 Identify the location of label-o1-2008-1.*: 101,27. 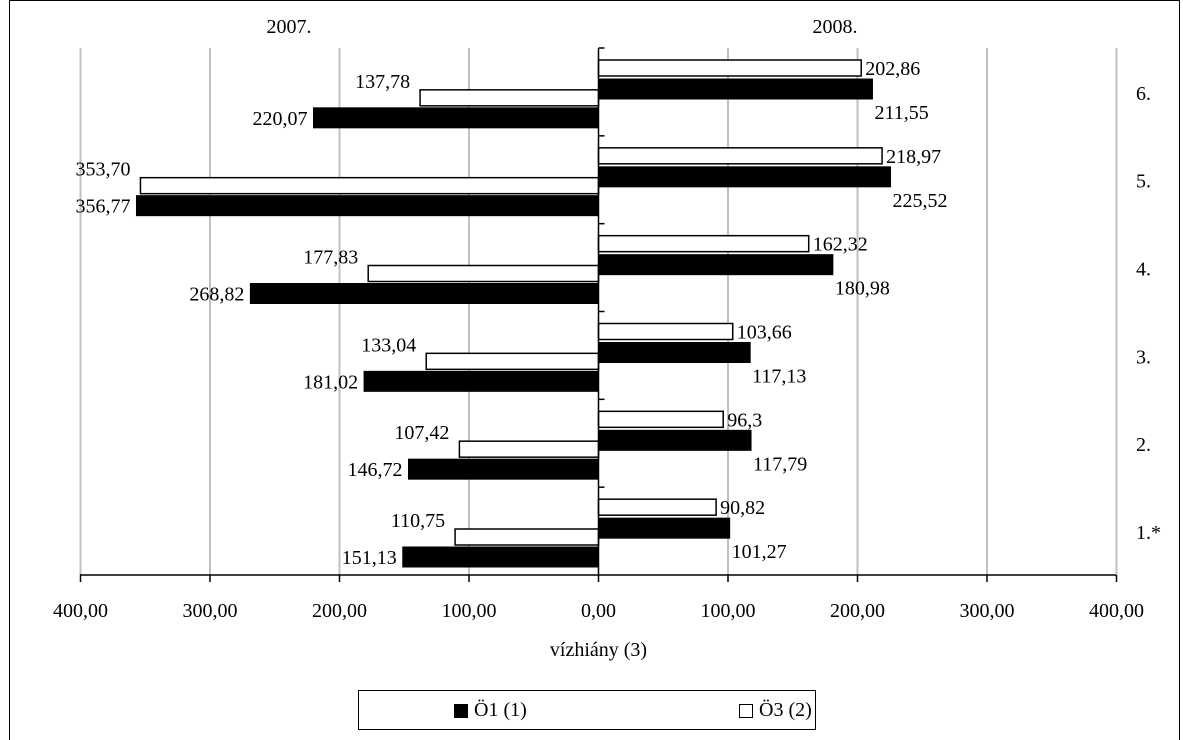
(759, 552).